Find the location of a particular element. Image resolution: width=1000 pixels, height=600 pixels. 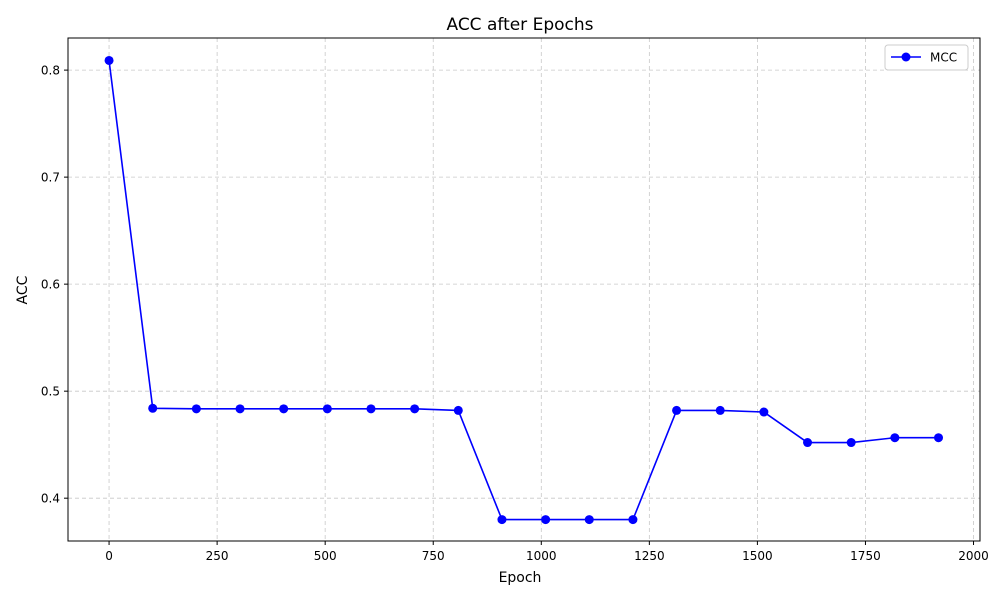

legend-box is located at coordinates (926, 57).